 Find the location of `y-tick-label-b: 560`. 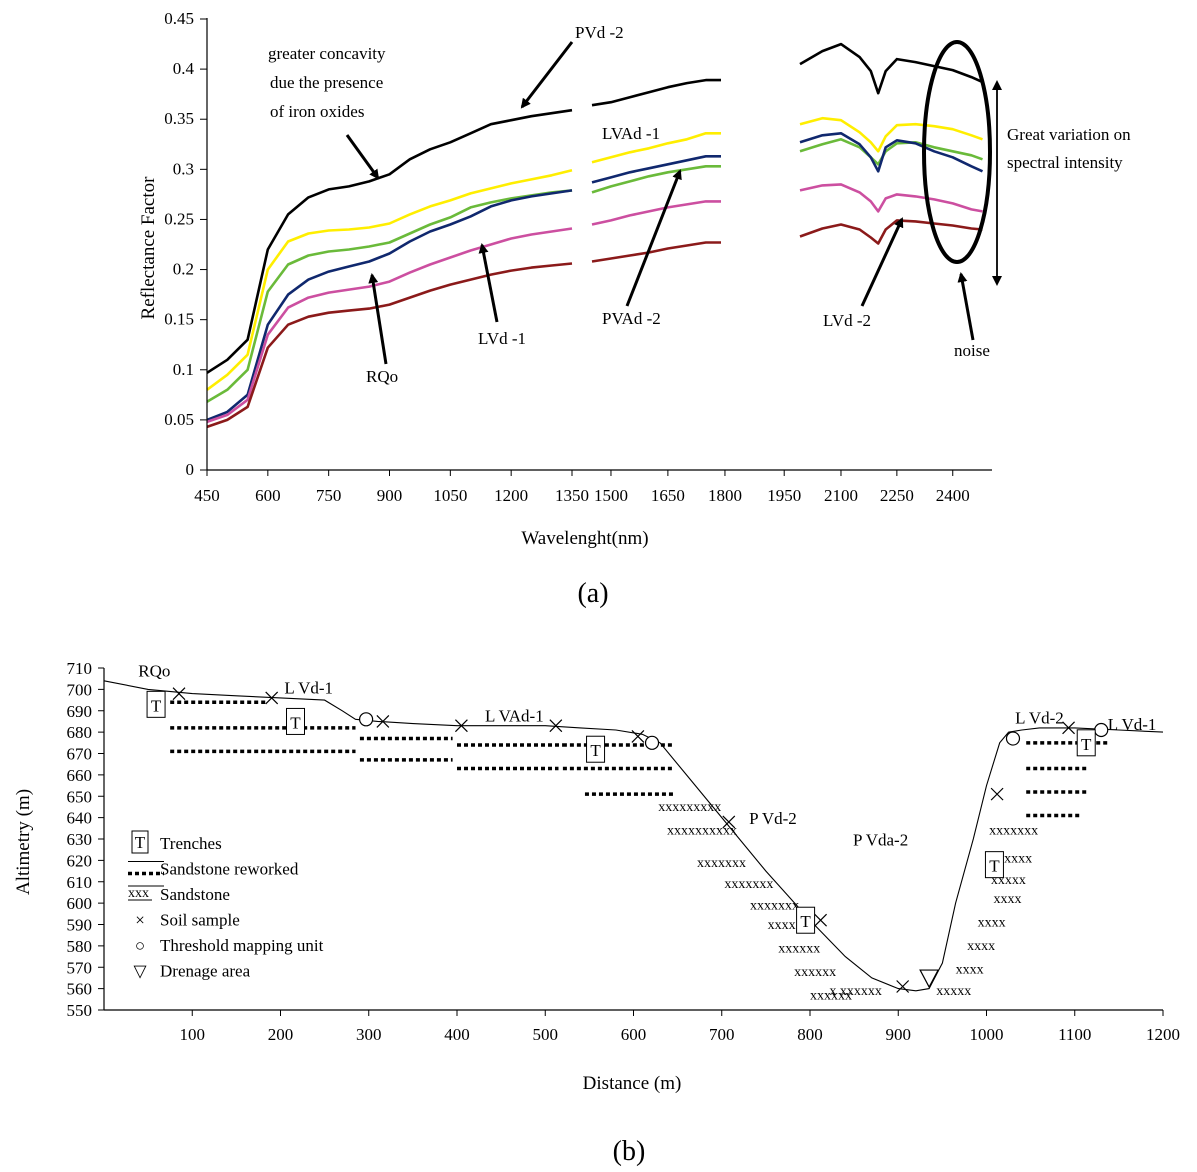

y-tick-label-b: 560 is located at coordinates (80, 989).